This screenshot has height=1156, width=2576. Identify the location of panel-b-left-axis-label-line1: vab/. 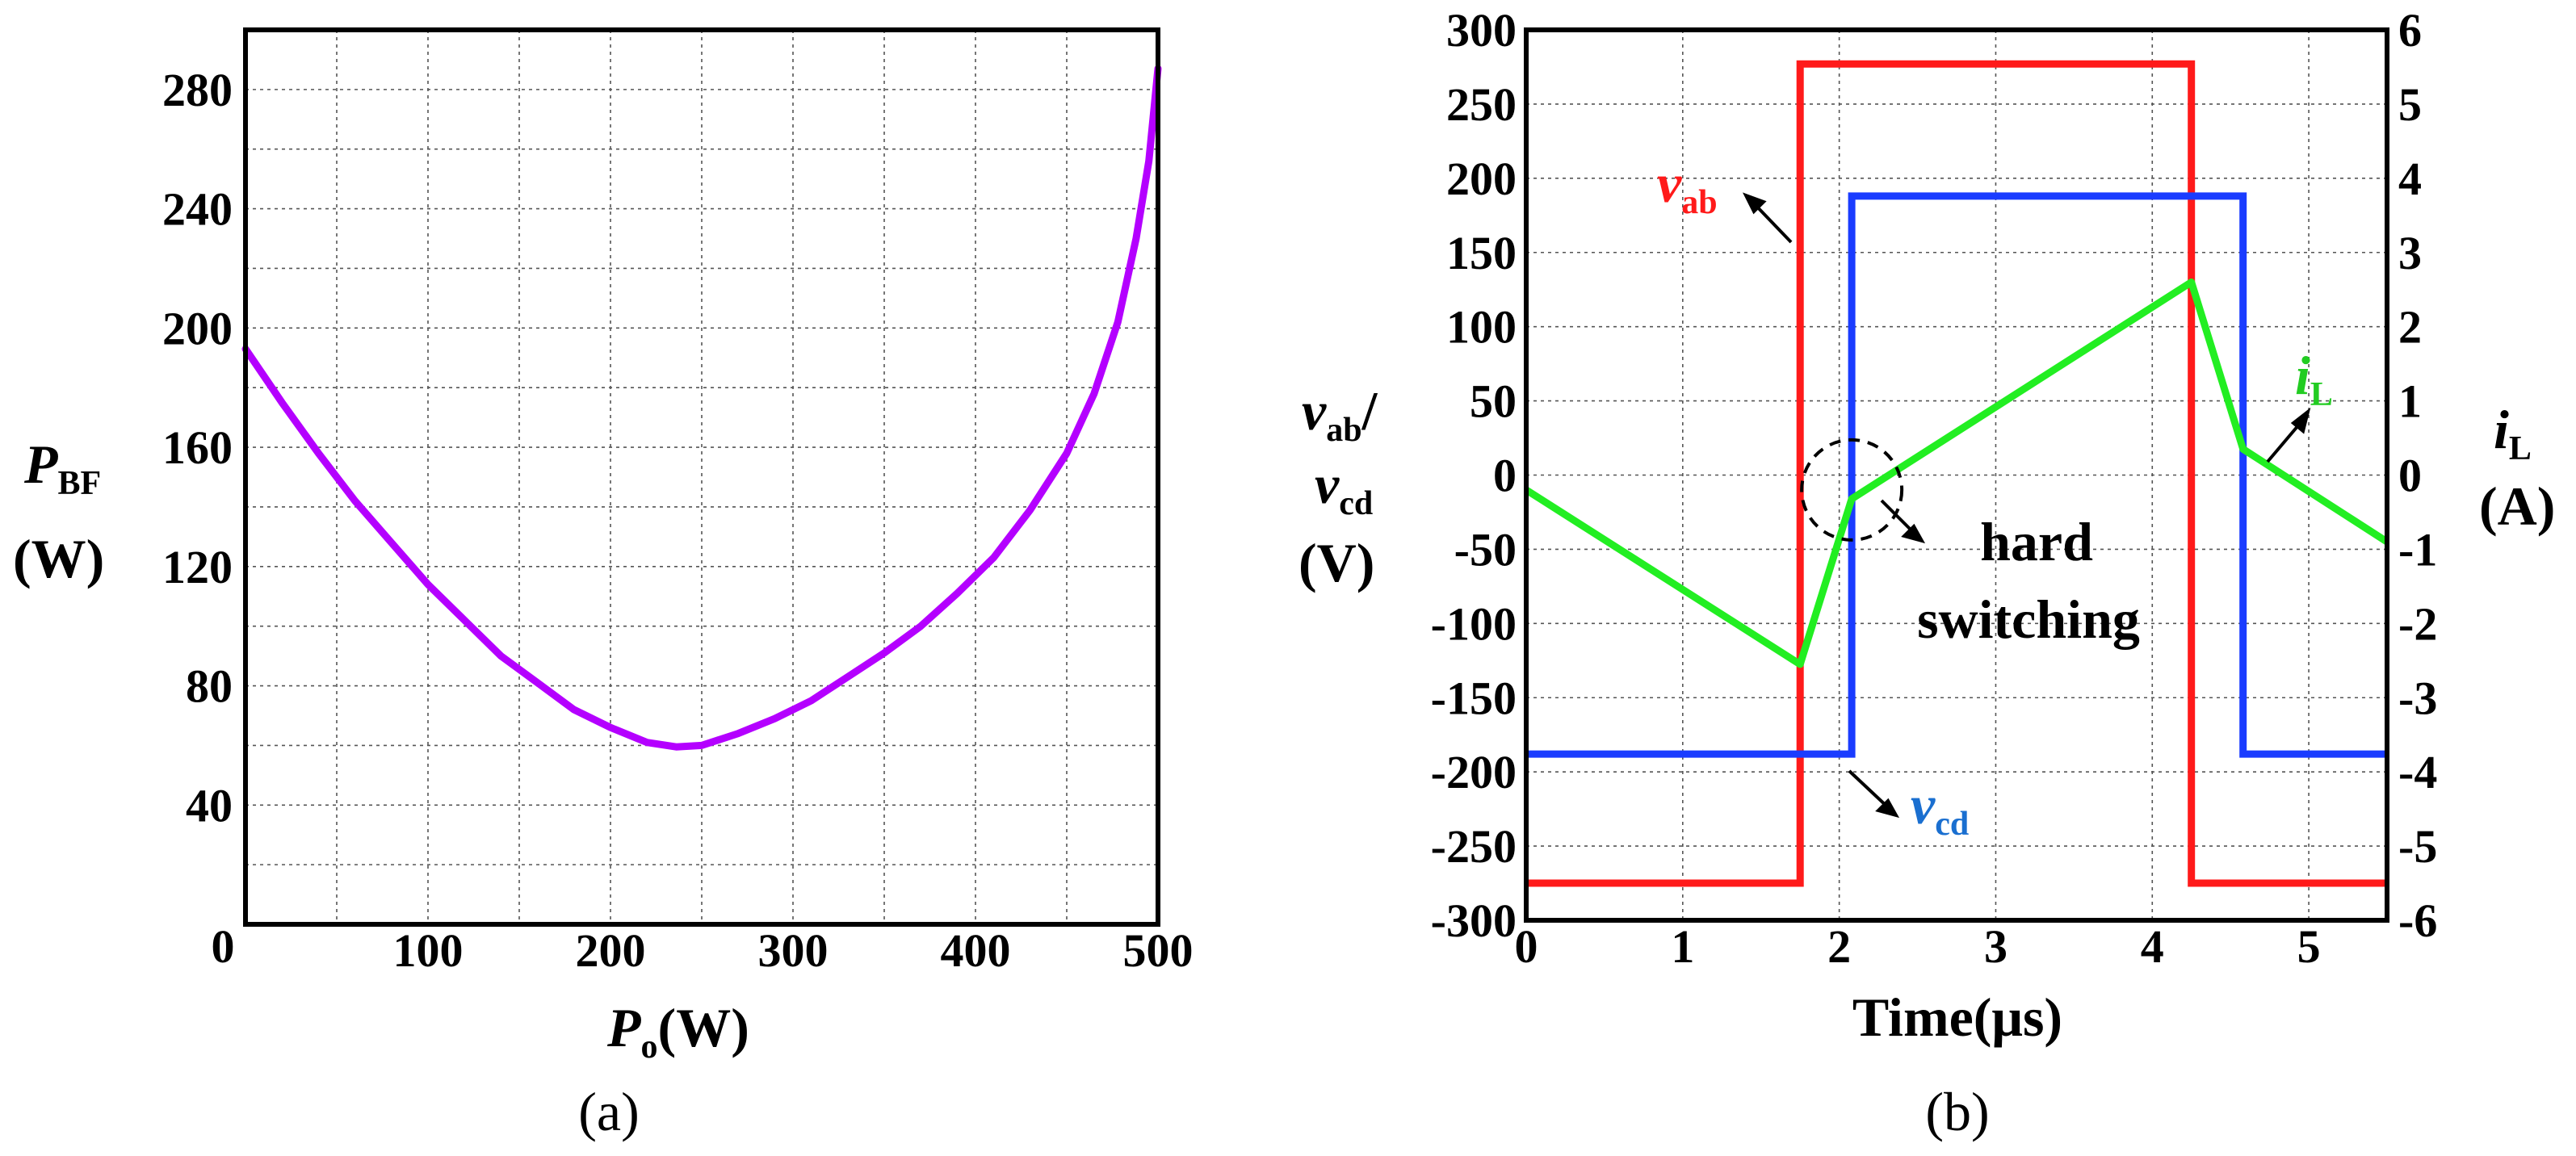
(1340, 415).